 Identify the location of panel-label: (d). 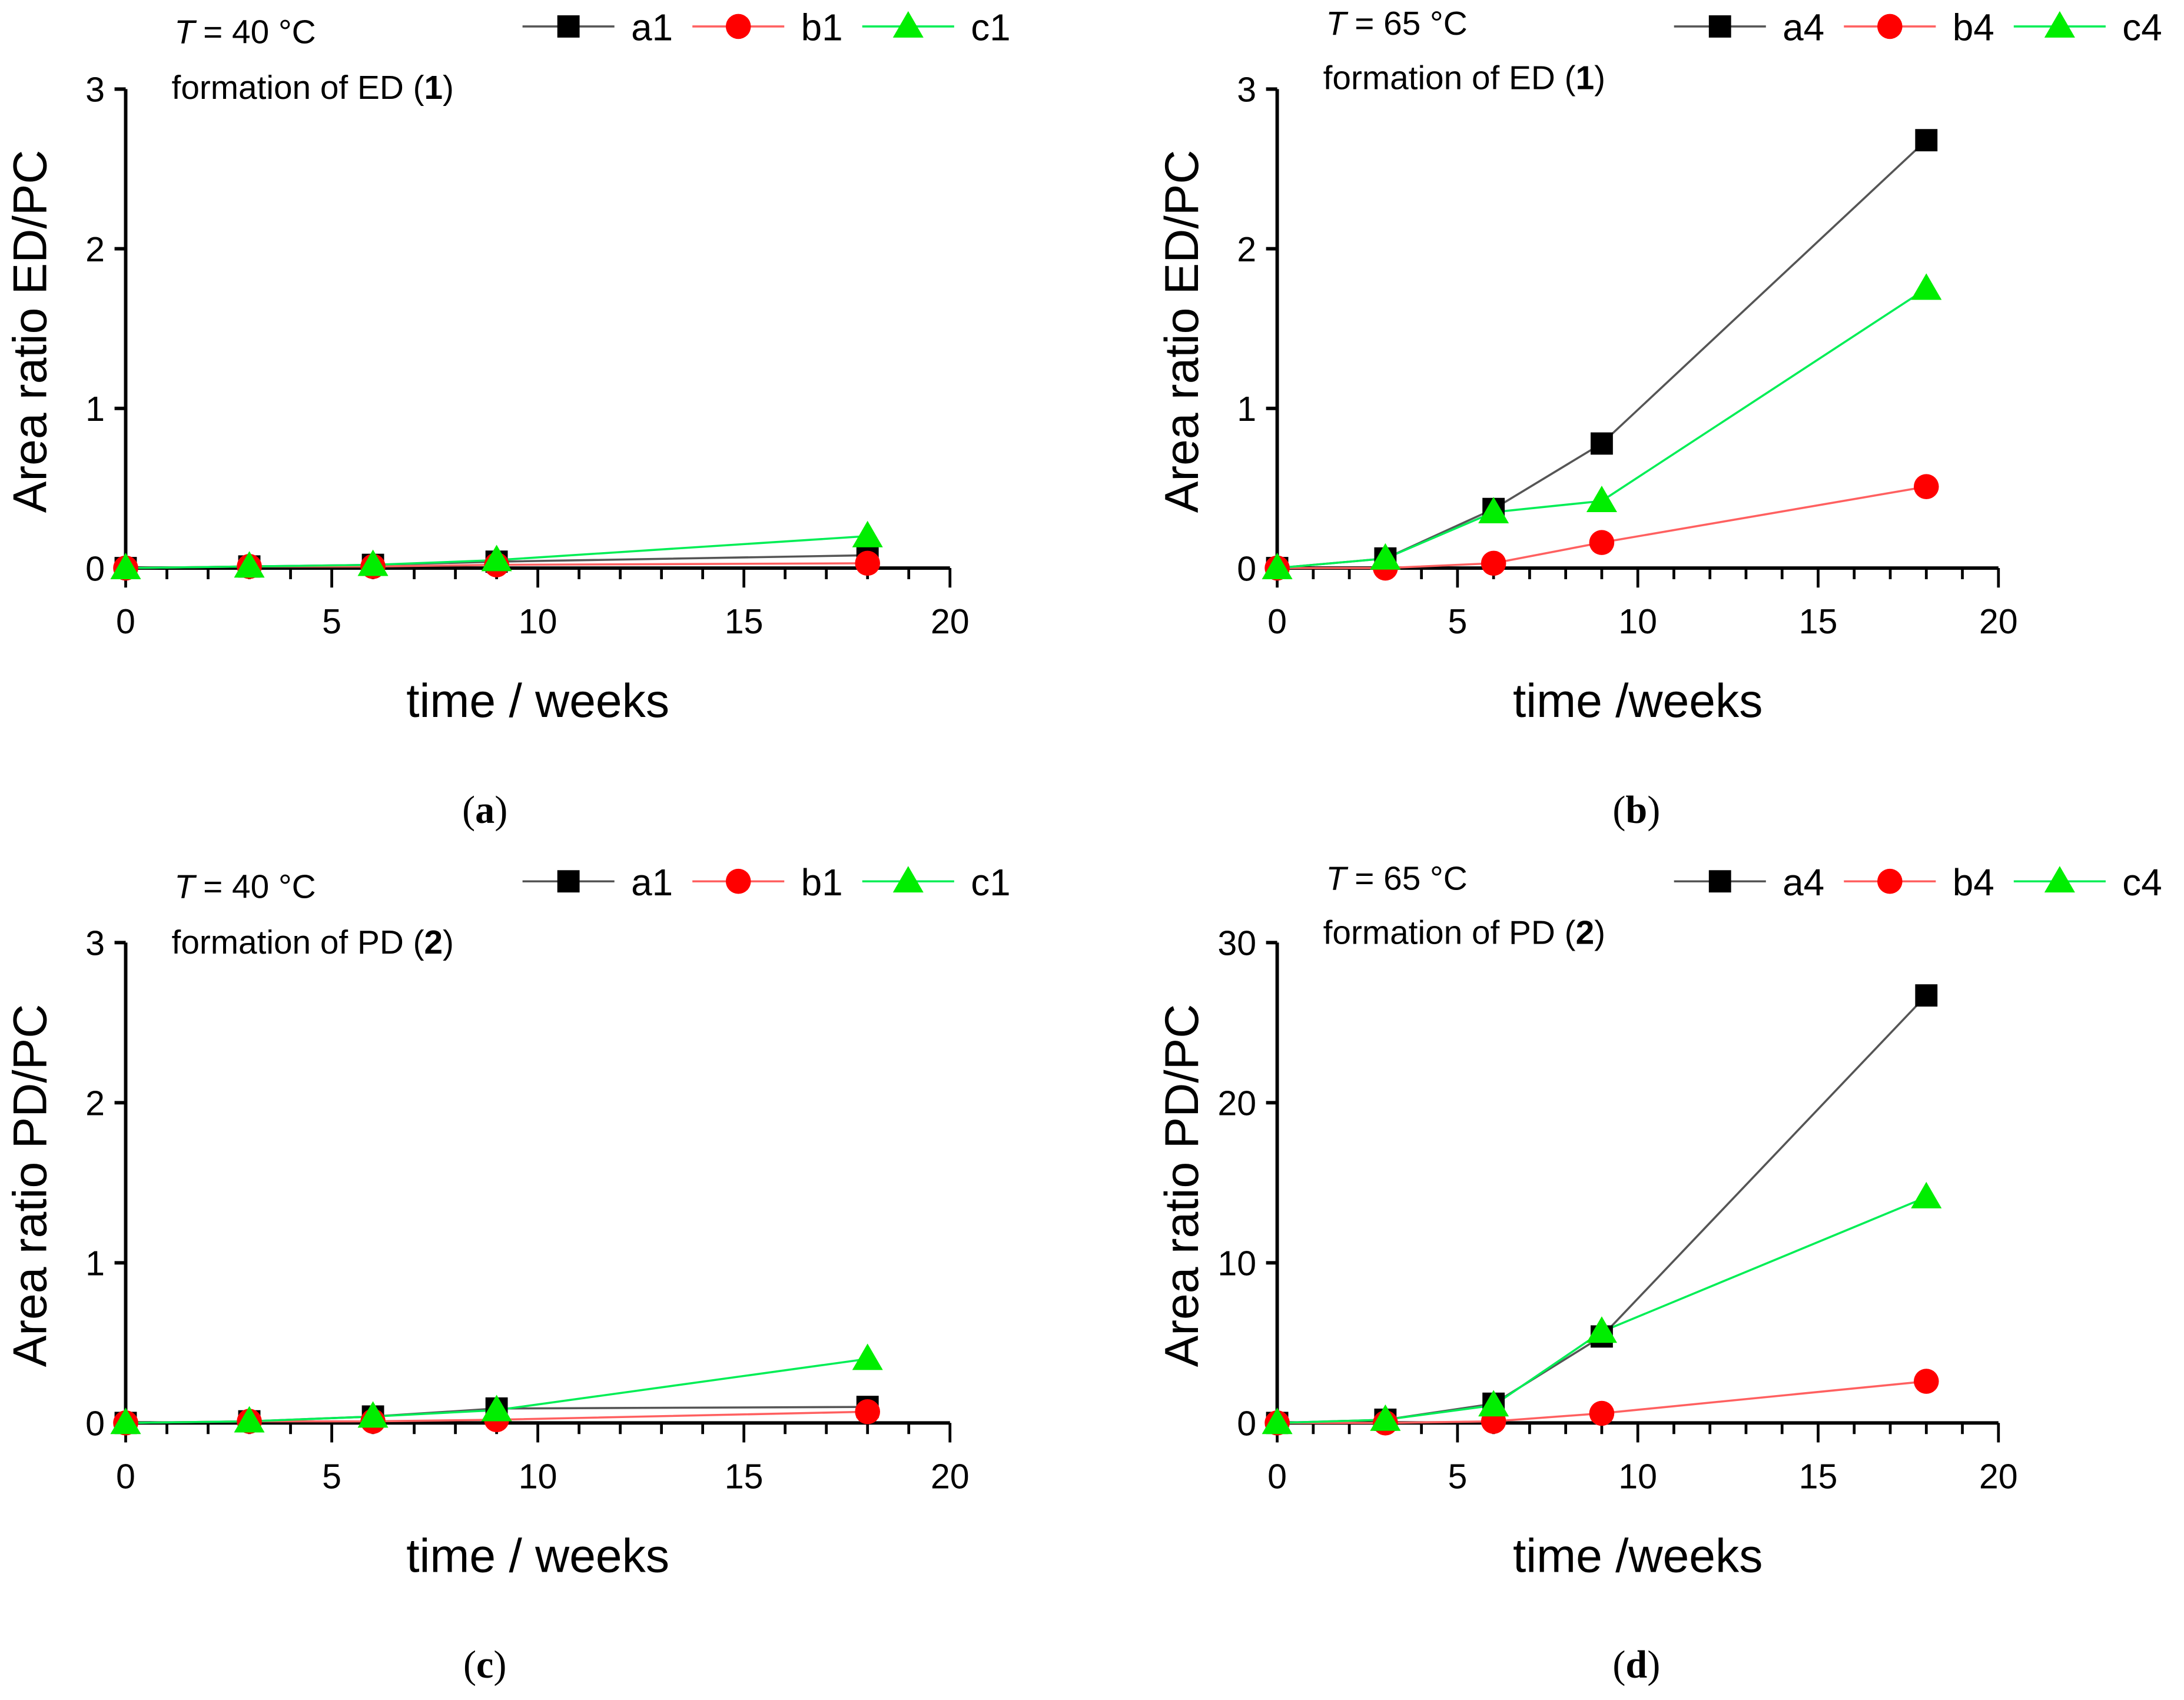
(1636, 1664).